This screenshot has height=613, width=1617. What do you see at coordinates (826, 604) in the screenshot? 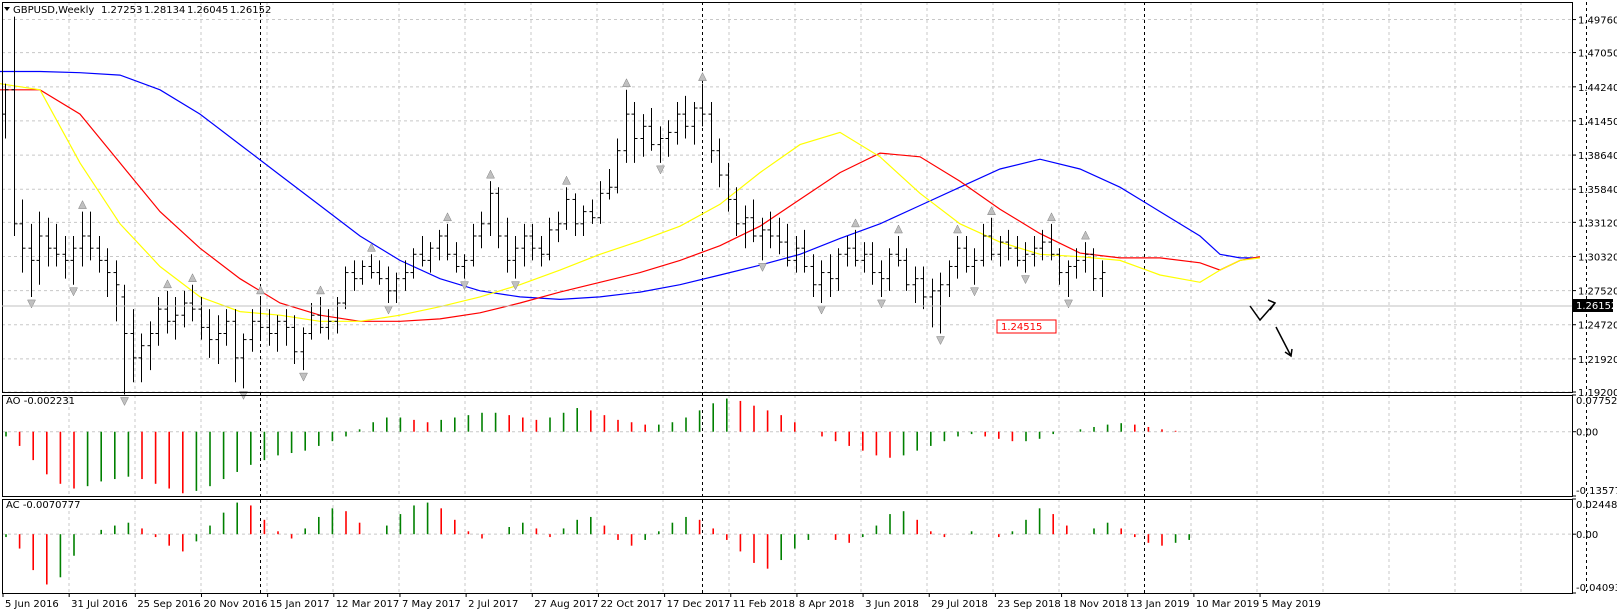
I see `time-tick-label: 8 Apr 2018` at bounding box center [826, 604].